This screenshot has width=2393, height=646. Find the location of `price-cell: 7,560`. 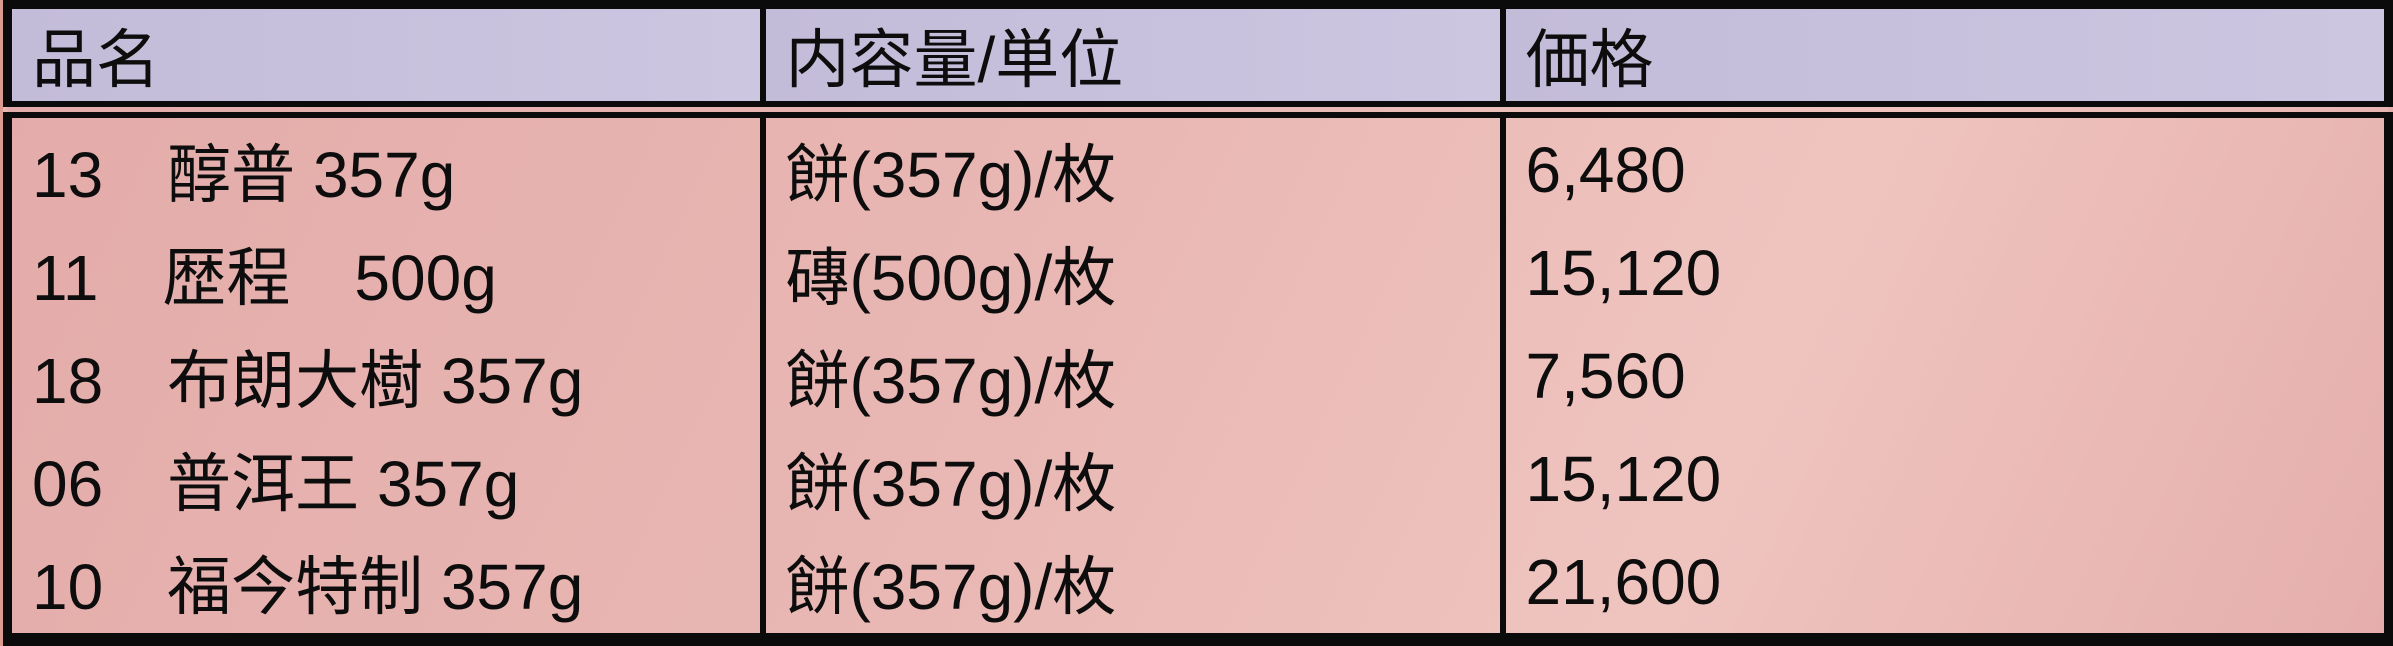

price-cell: 7,560 is located at coordinates (1944, 375).